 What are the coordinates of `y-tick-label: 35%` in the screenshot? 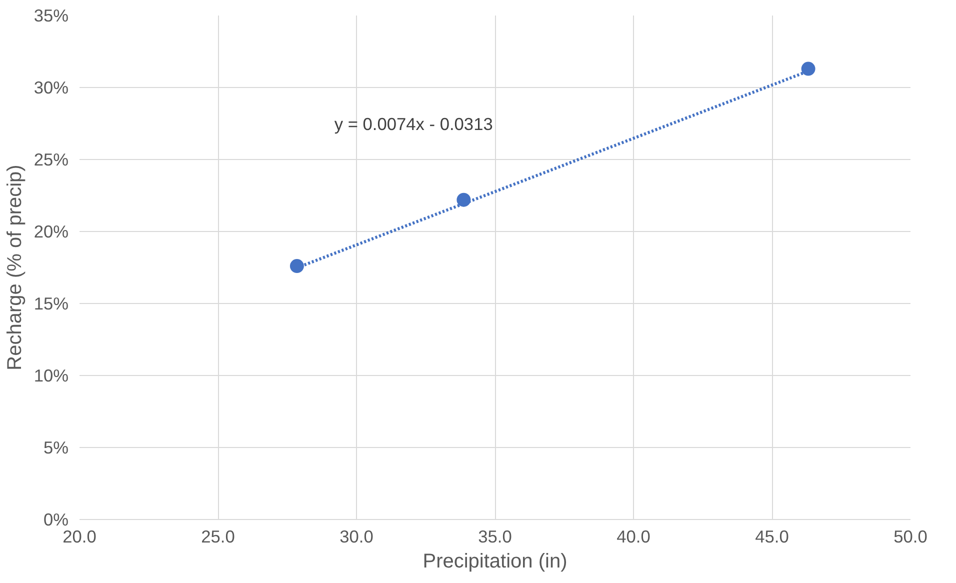 It's located at (51, 16).